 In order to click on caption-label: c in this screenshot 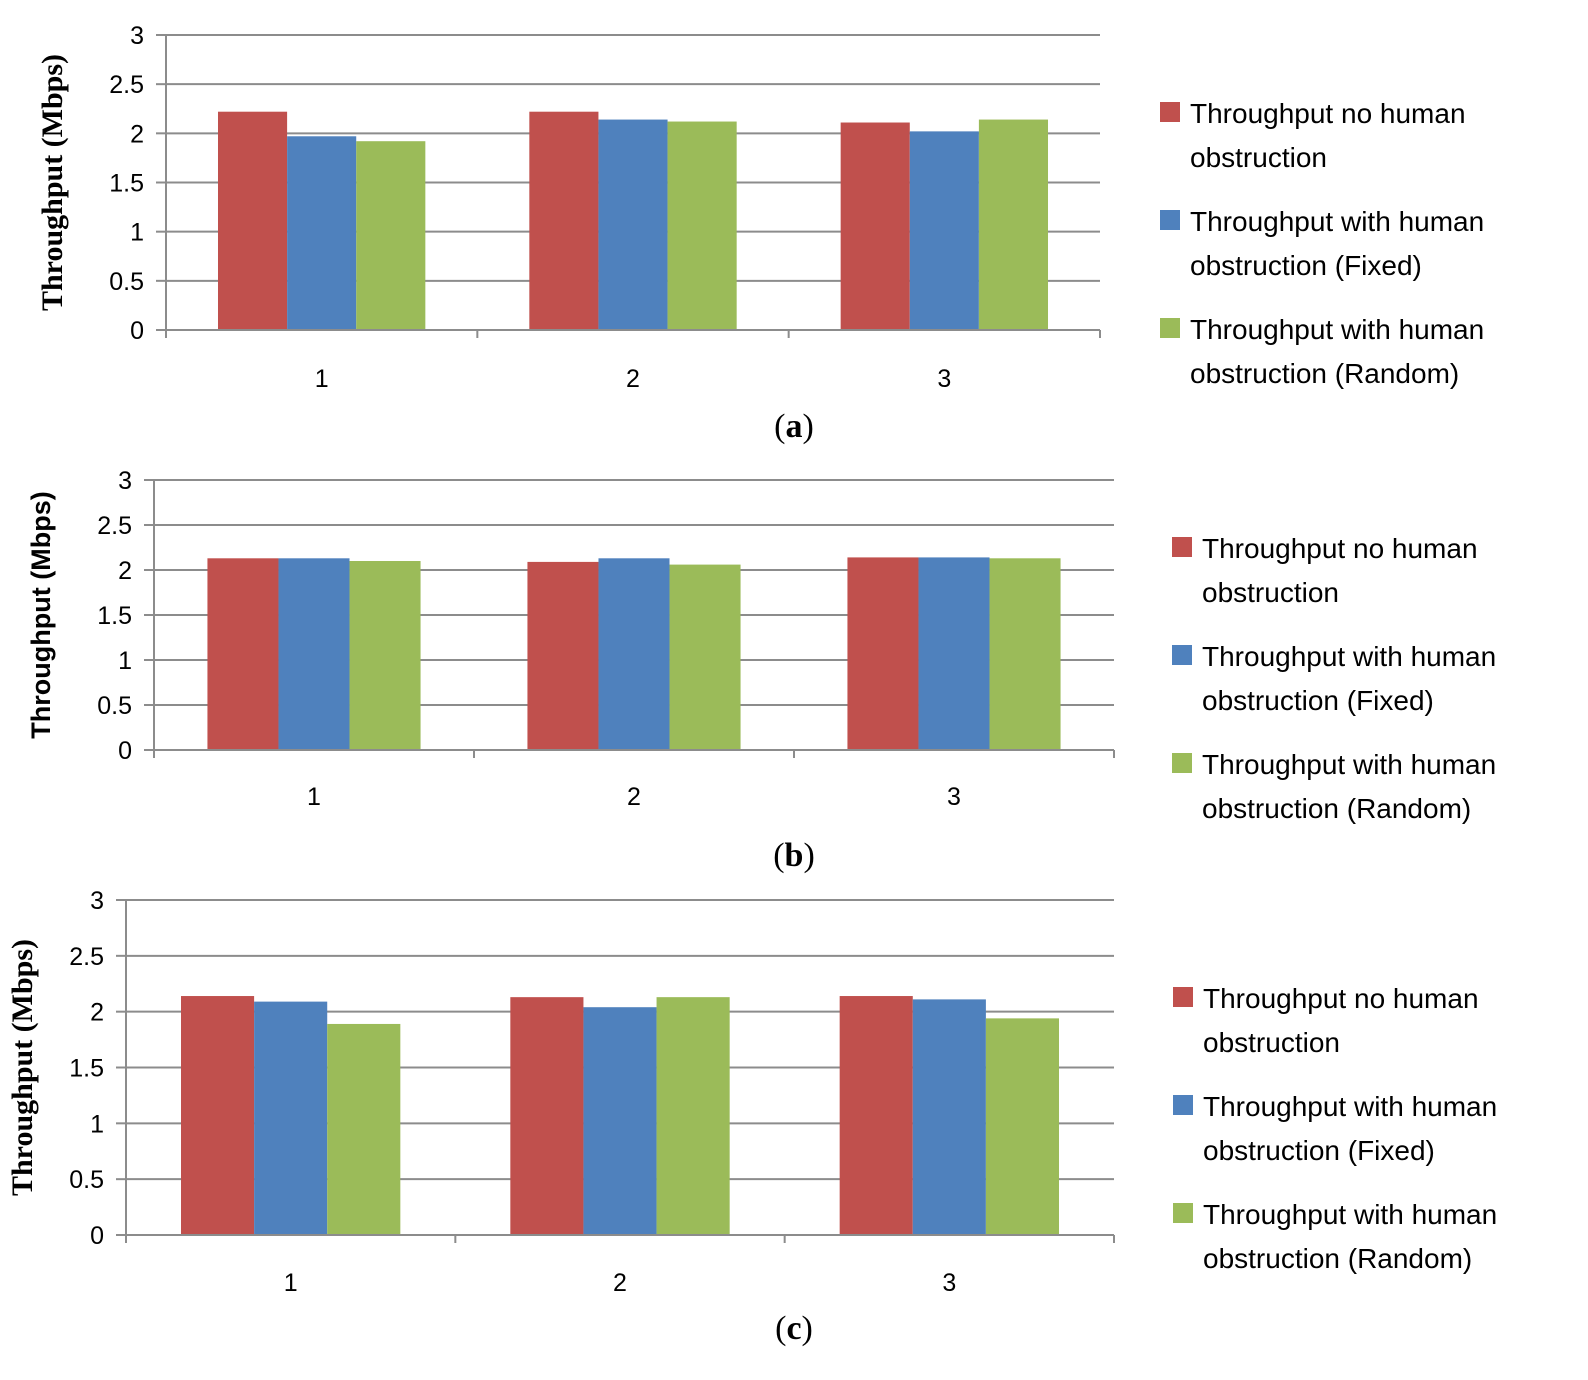, I will do `click(794, 1328)`.